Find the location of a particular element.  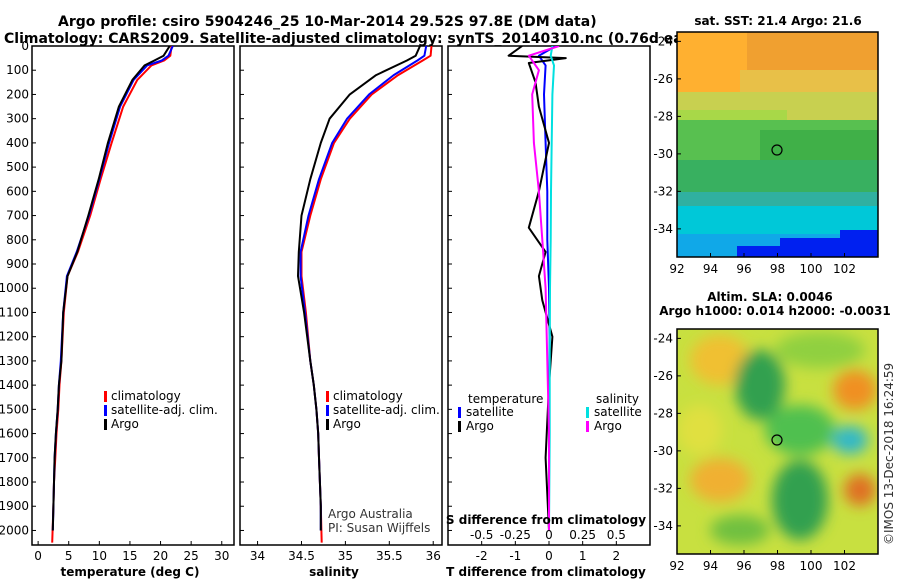

temperature-x-tick-label: 15 is located at coordinates (129, 556).